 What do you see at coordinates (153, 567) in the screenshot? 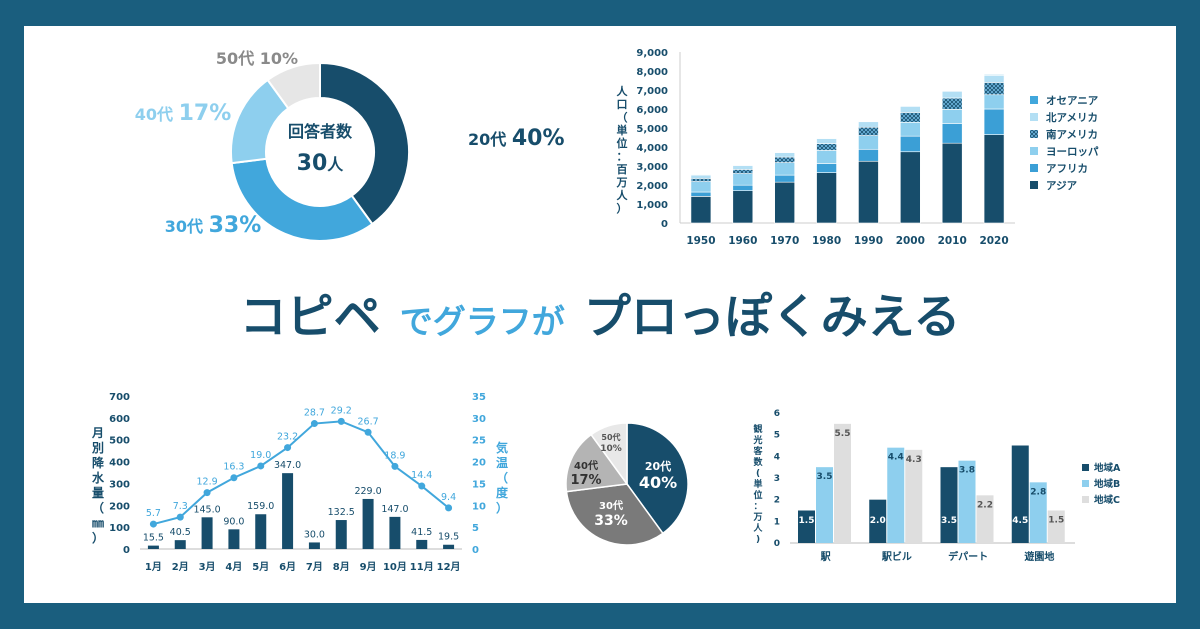
I see `x-tick-label: 1月` at bounding box center [153, 567].